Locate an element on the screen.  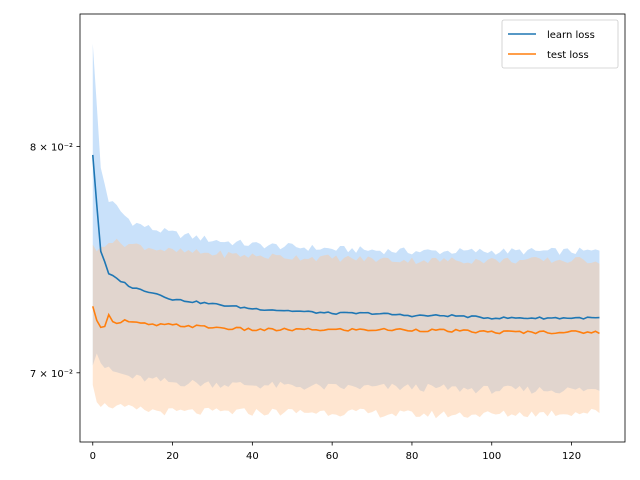
legend-label-test-loss: test loss is located at coordinates (568, 55).